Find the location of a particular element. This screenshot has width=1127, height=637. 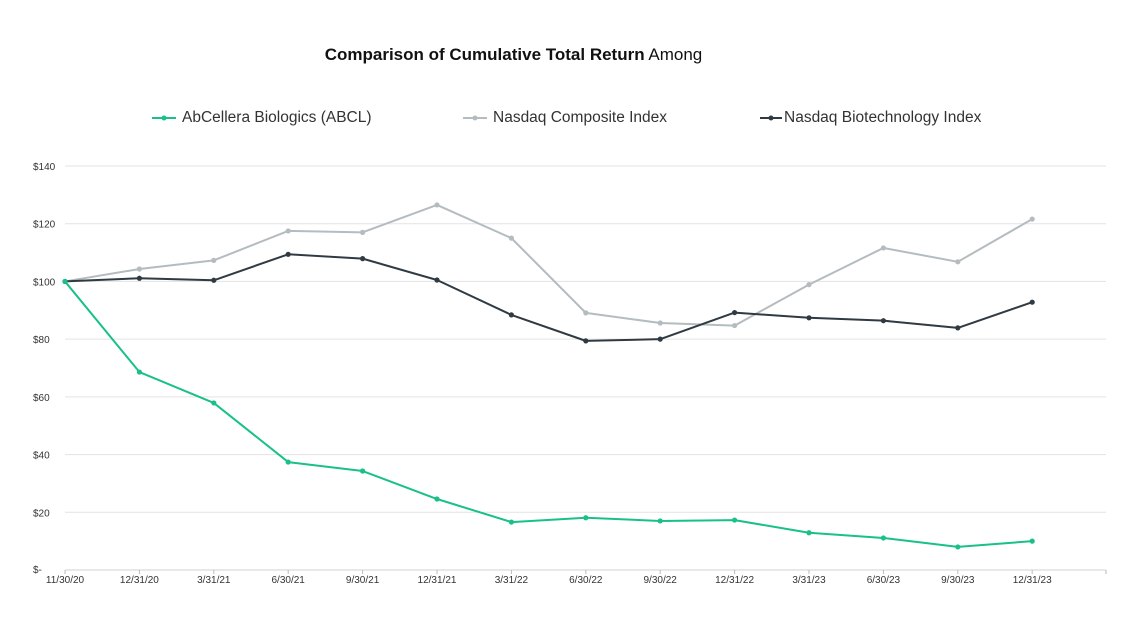

legend-item-abcl: AbCellera Biologics (ABCL) is located at coordinates (262, 118).